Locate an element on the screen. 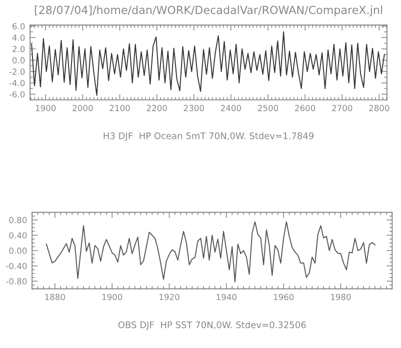 The width and height of the screenshot is (401, 348). x-tick-label: 2800 is located at coordinates (379, 108).